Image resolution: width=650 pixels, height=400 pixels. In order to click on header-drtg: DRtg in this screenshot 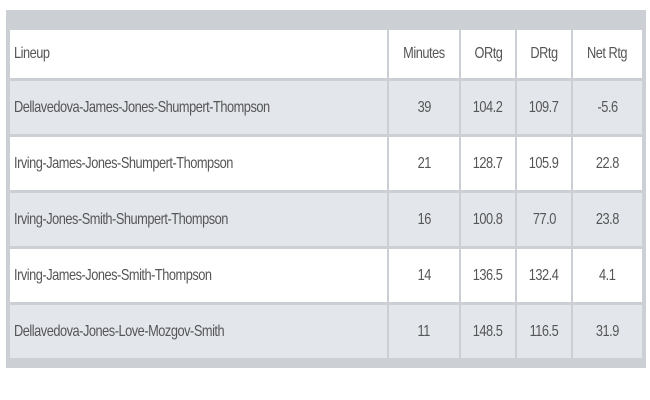, I will do `click(545, 54)`.